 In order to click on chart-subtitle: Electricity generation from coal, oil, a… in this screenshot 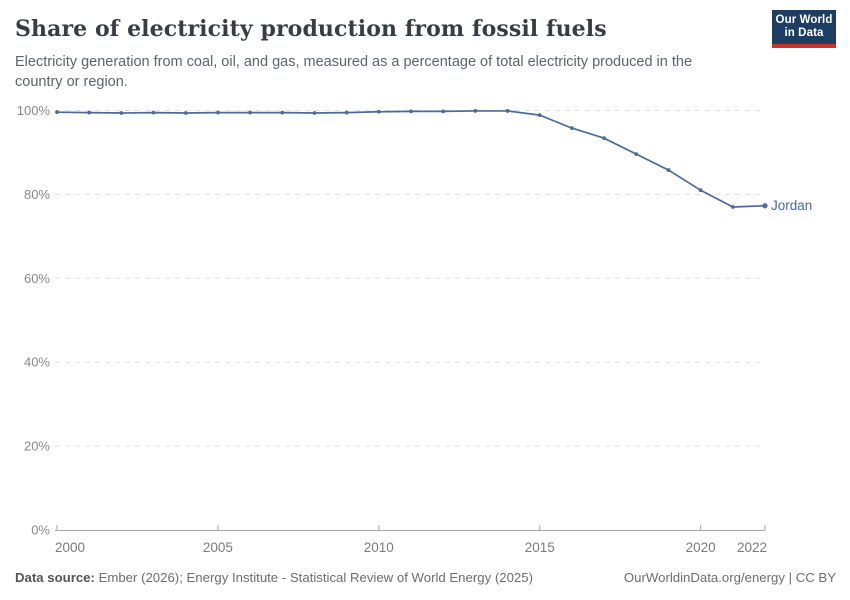, I will do `click(375, 72)`.